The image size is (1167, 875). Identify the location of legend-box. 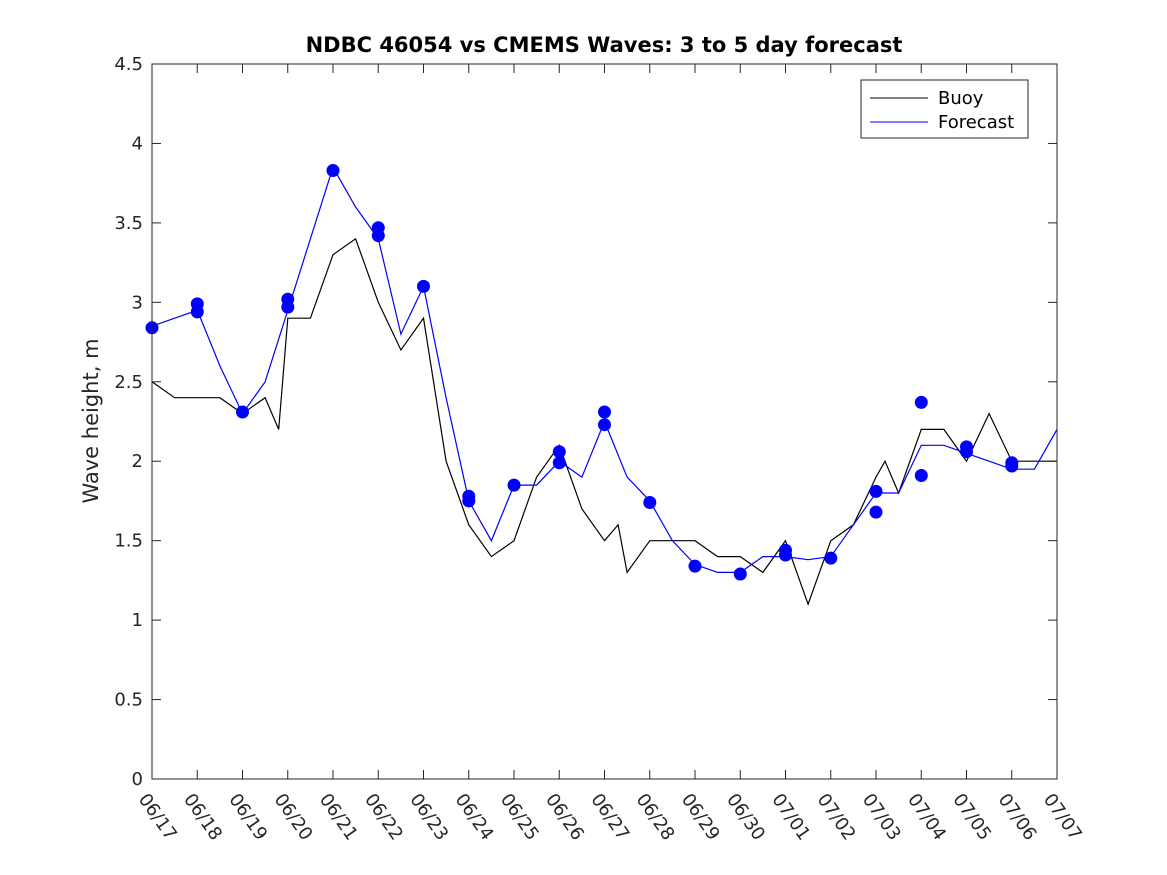
(944, 109).